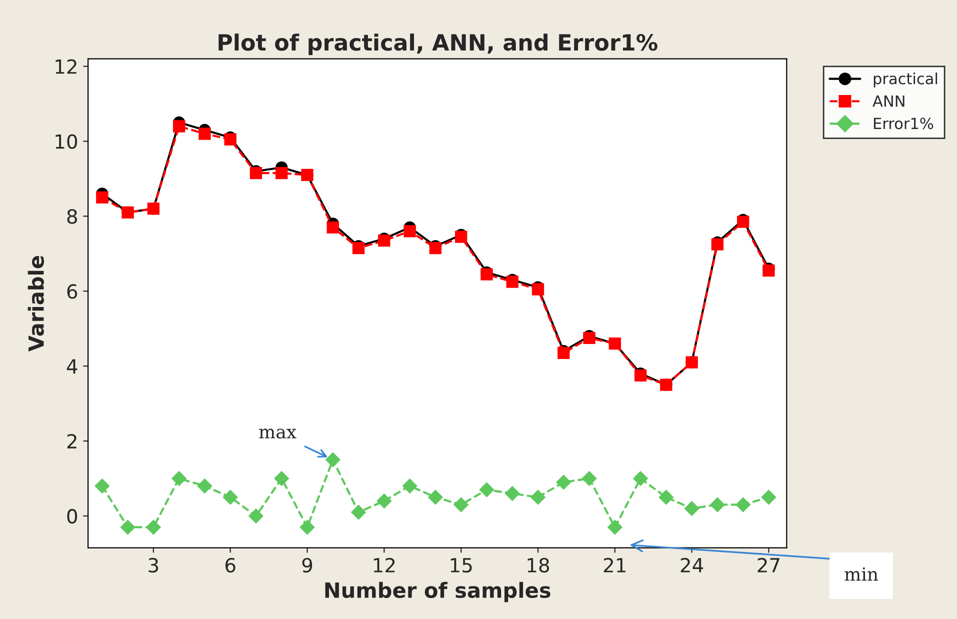  What do you see at coordinates (769, 565) in the screenshot?
I see `x-tick-label: 27` at bounding box center [769, 565].